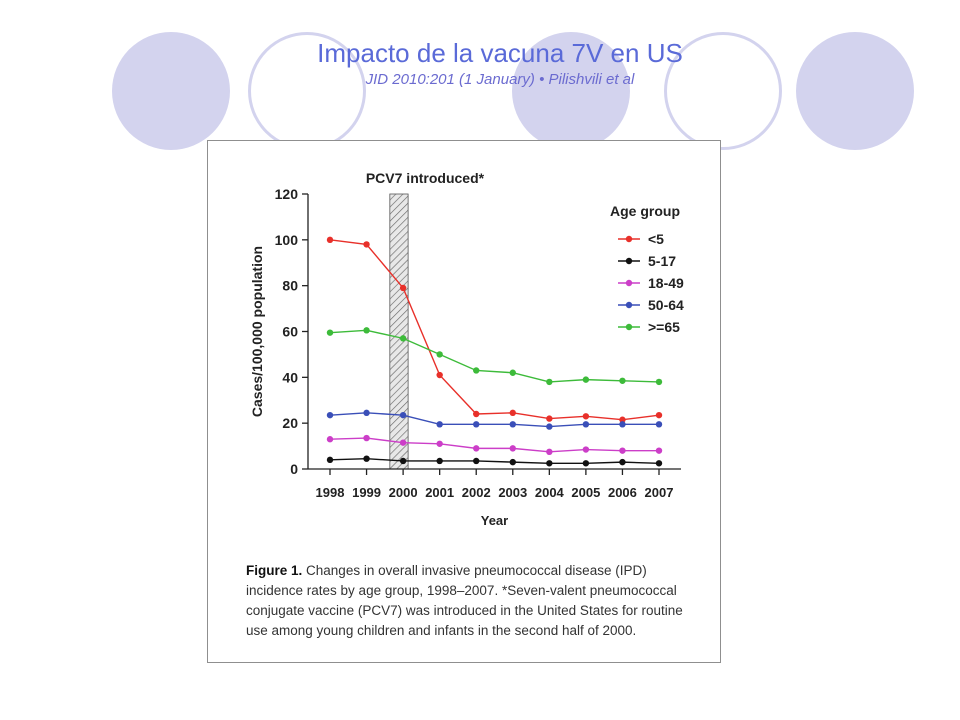 The width and height of the screenshot is (960, 720). Describe the element at coordinates (666, 305) in the screenshot. I see `legend-label: 50-64` at that location.